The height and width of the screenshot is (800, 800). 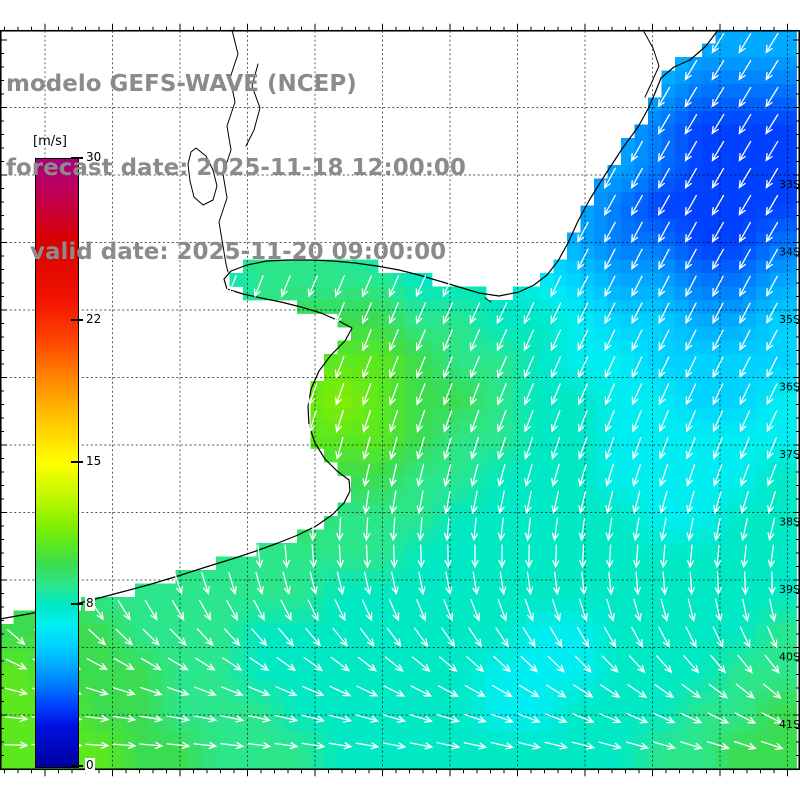 I want to click on lat-label: 35S, so click(x=789, y=319).